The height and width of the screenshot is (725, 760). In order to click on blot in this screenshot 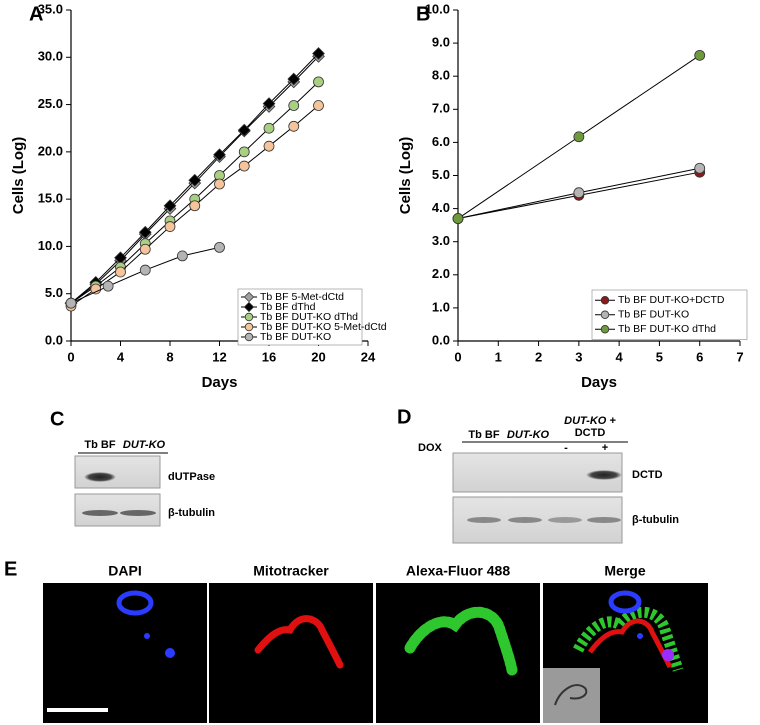, I will do `click(117, 472)`.